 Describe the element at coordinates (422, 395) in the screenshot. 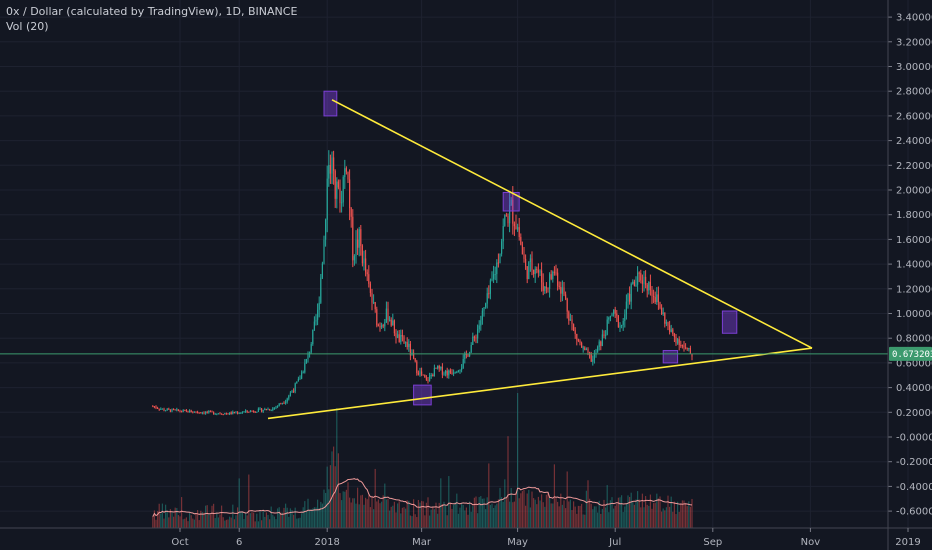

I see `low-box` at that location.